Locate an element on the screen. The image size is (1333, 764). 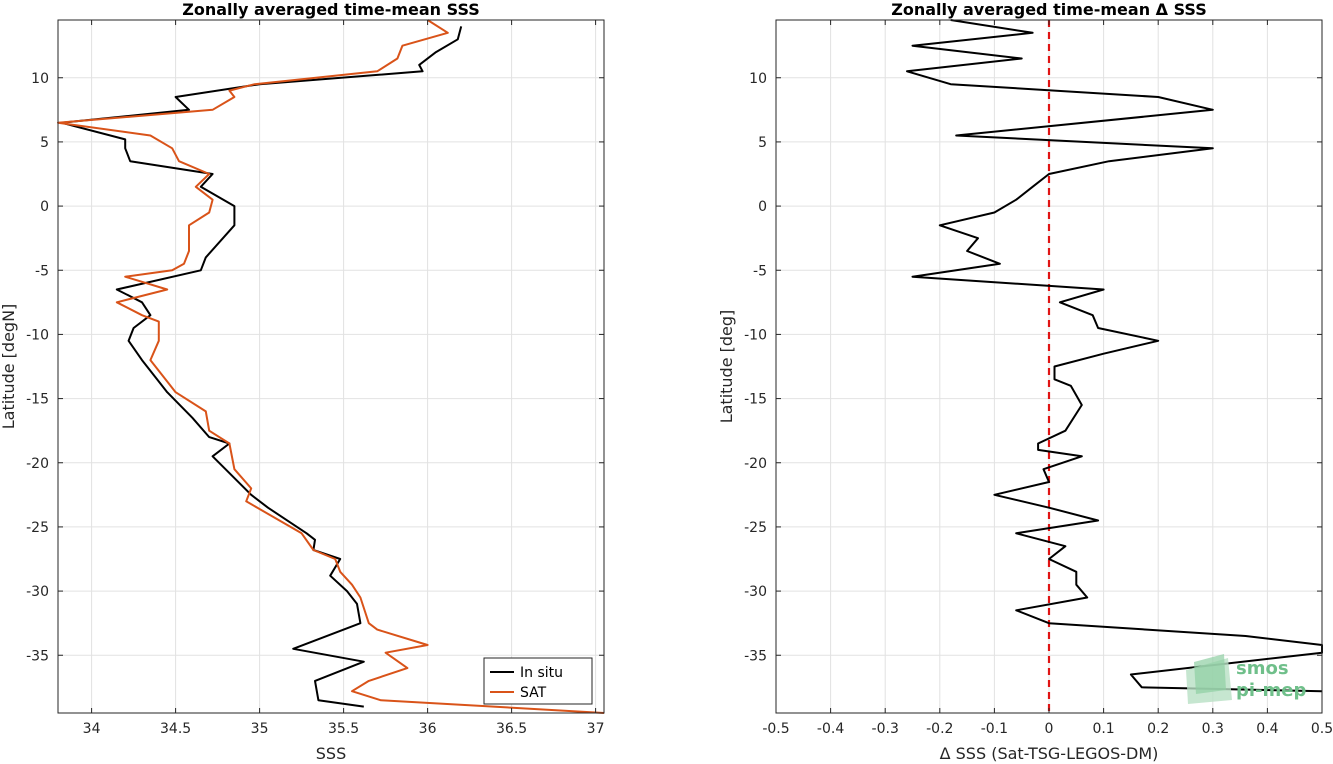
y-axis-label: Latitude [degN] is located at coordinates (9, 367).